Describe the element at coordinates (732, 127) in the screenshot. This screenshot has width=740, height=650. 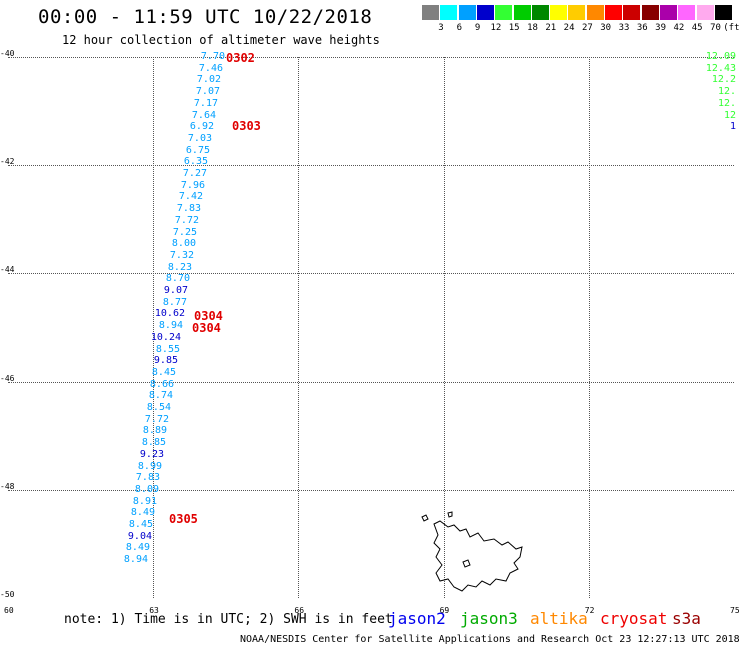
I see `wave-height-value-edge: 1` at that location.